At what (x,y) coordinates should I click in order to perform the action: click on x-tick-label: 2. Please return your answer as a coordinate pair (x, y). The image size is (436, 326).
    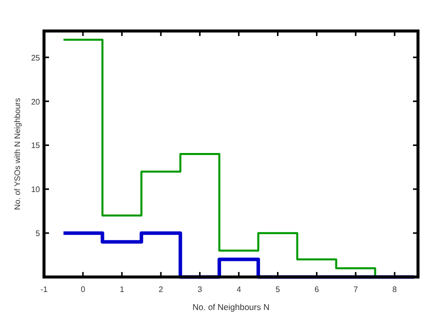
    Looking at the image, I should click on (161, 289).